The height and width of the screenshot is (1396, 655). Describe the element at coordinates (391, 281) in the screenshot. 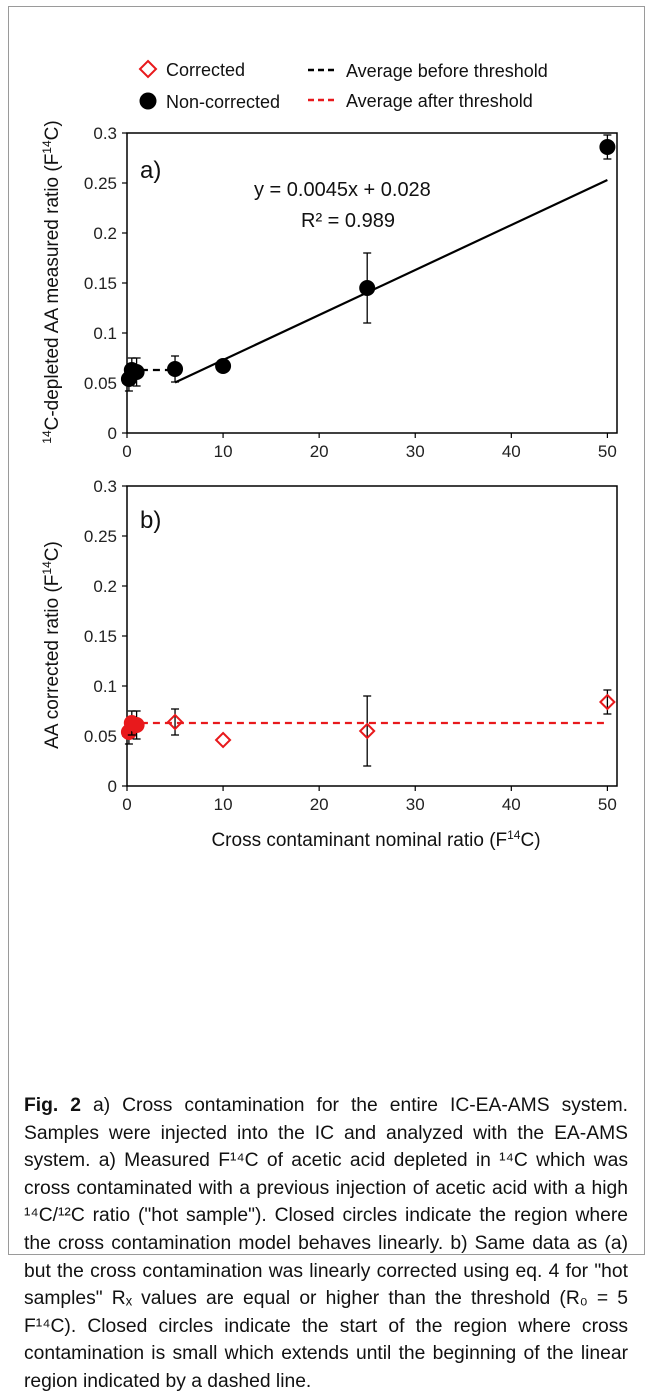

I see `fit-line` at that location.